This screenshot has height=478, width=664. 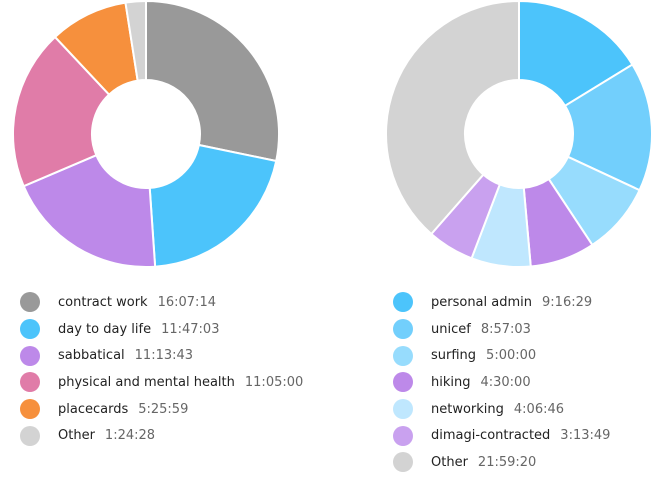 I want to click on legend-label: hiking, so click(x=451, y=382).